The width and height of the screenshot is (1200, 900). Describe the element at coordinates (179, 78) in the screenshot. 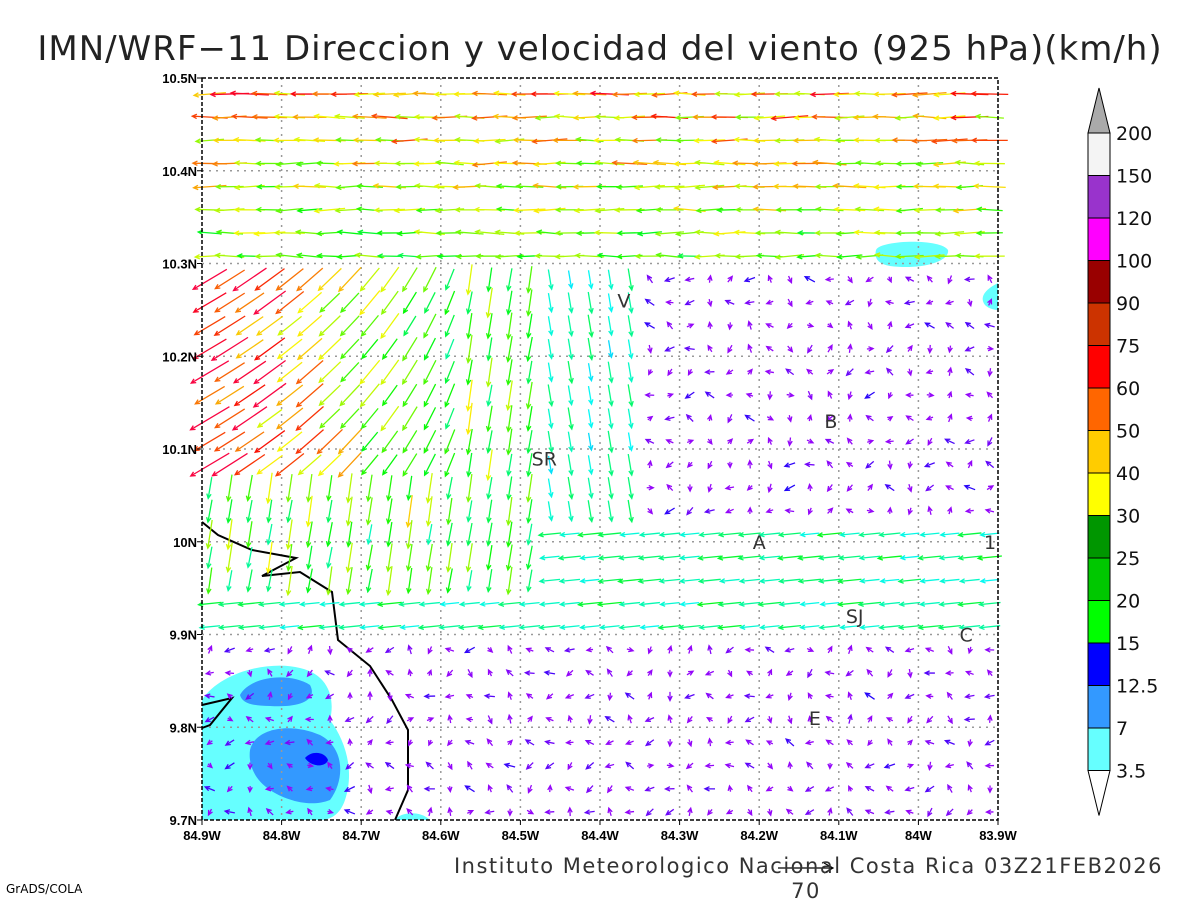

I see `y-tick-label: 10.5N` at that location.